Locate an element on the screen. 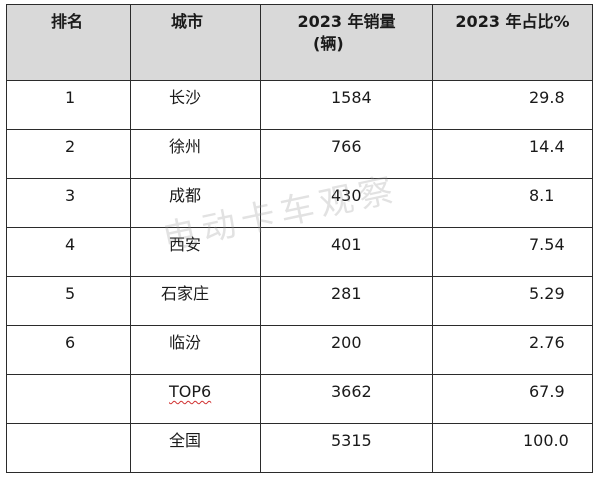 The height and width of the screenshot is (482, 600). table-row: 5 石家庄 281 5.29 is located at coordinates (299, 301).